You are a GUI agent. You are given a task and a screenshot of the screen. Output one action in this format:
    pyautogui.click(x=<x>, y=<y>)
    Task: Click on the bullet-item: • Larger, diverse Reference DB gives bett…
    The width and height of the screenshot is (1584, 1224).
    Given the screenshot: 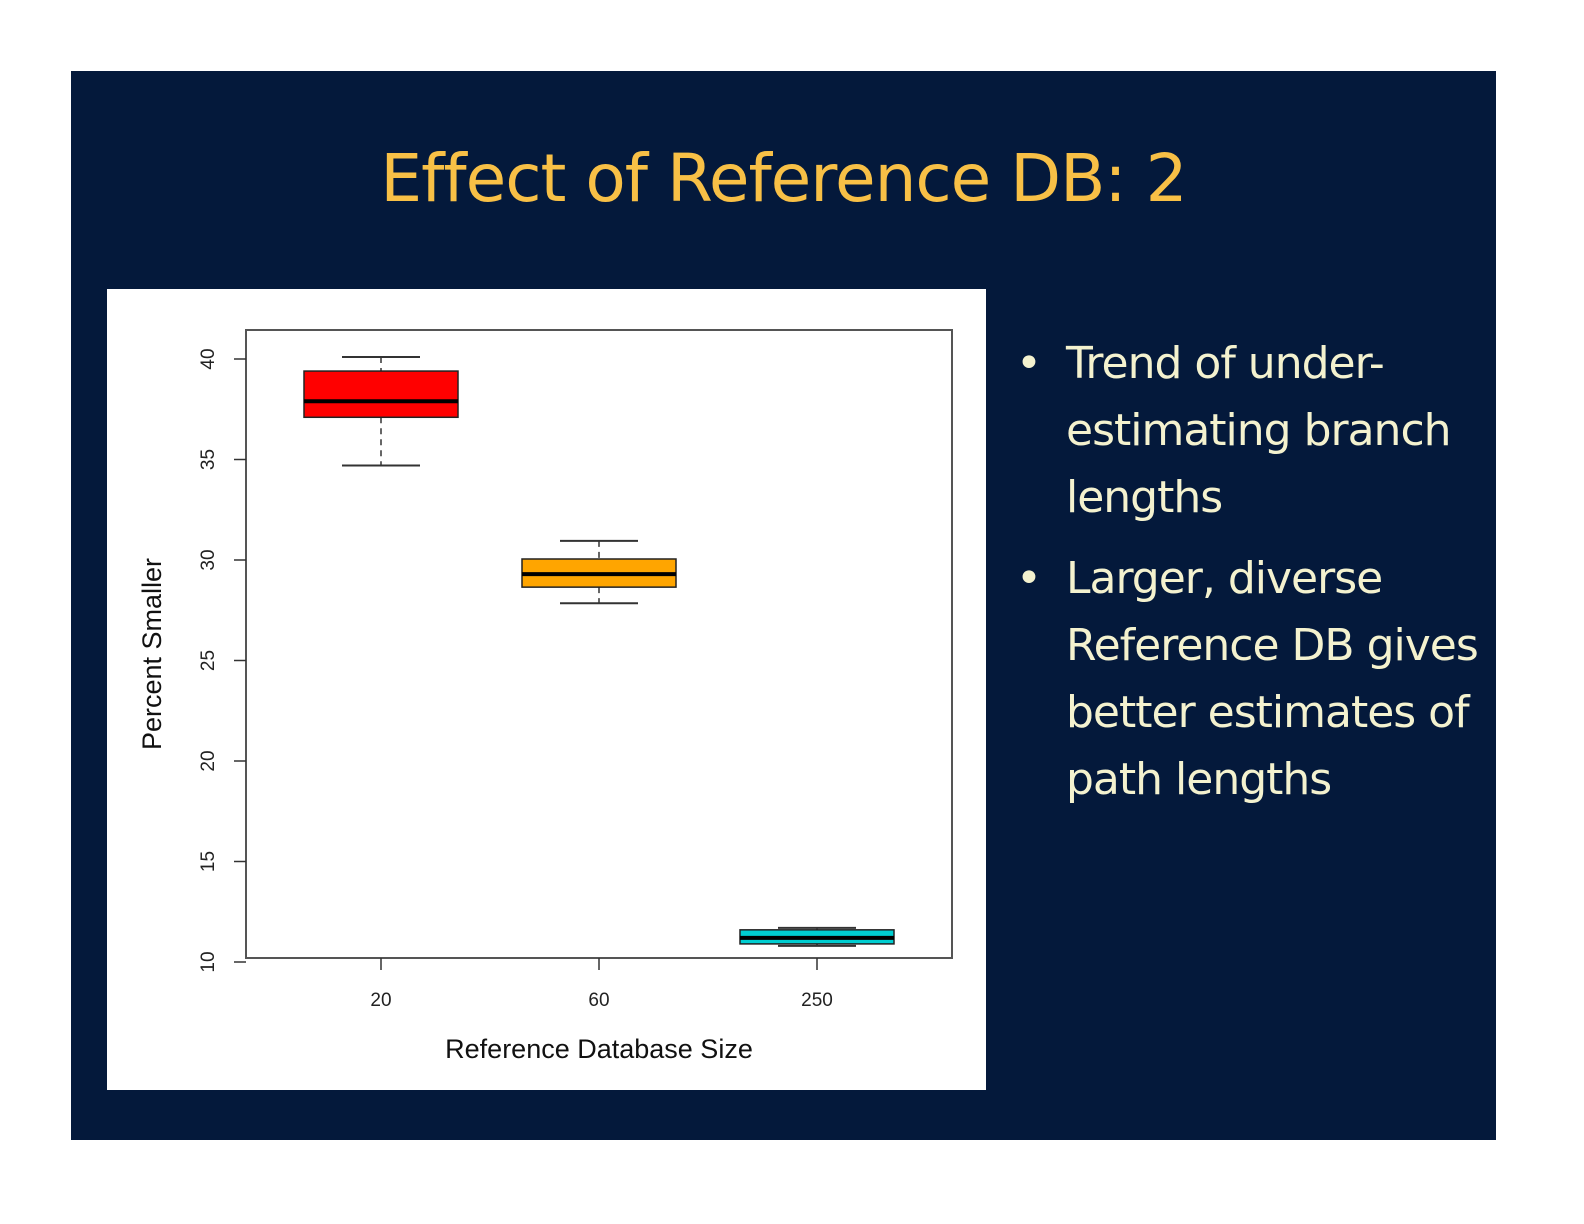 What is the action you would take?
    pyautogui.click(x=1247, y=679)
    